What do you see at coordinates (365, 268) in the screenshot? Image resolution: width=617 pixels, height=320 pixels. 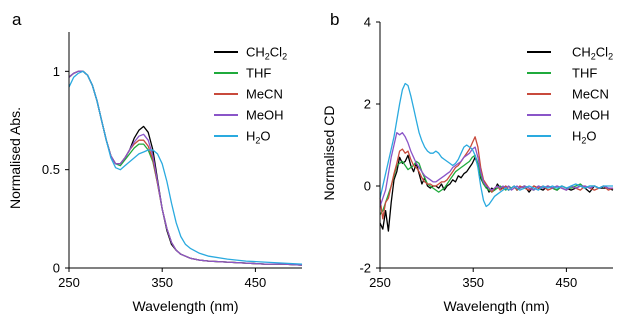 I see `y-tick-label: -2` at bounding box center [365, 268].